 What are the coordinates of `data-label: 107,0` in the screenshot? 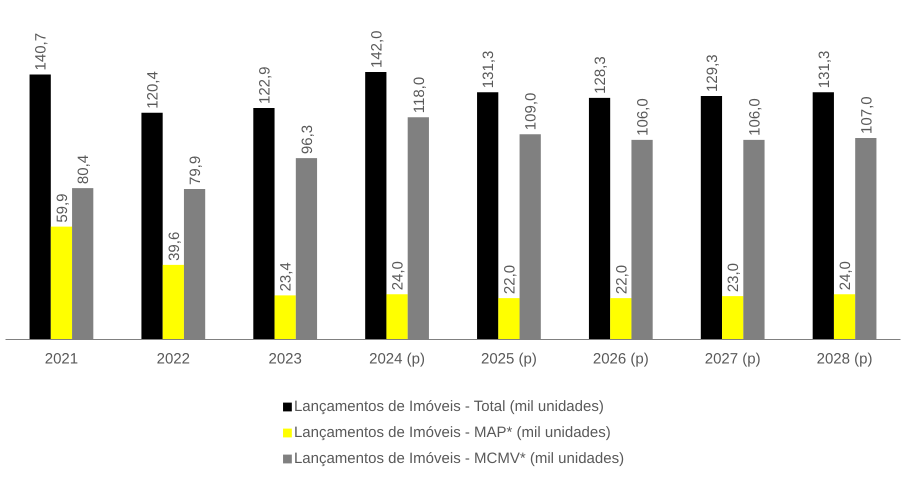 It's located at (867, 115).